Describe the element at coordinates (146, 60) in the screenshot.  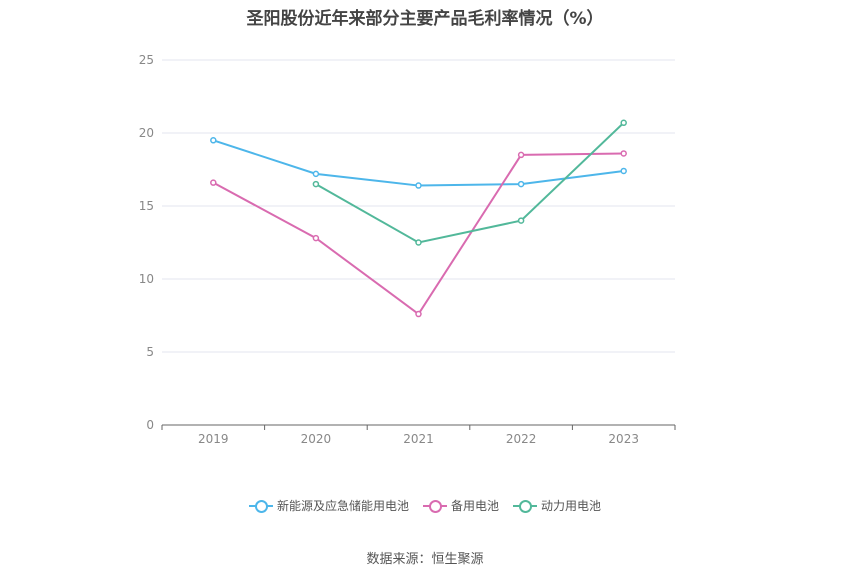
I see `y-tick-label: 25` at that location.